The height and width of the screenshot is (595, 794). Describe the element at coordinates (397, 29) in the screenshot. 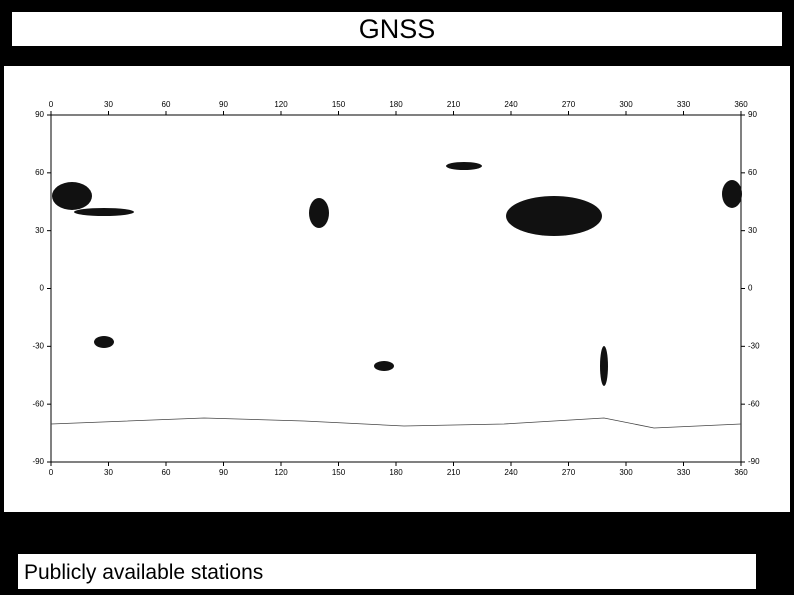

I see `slide-title: GNSS` at that location.